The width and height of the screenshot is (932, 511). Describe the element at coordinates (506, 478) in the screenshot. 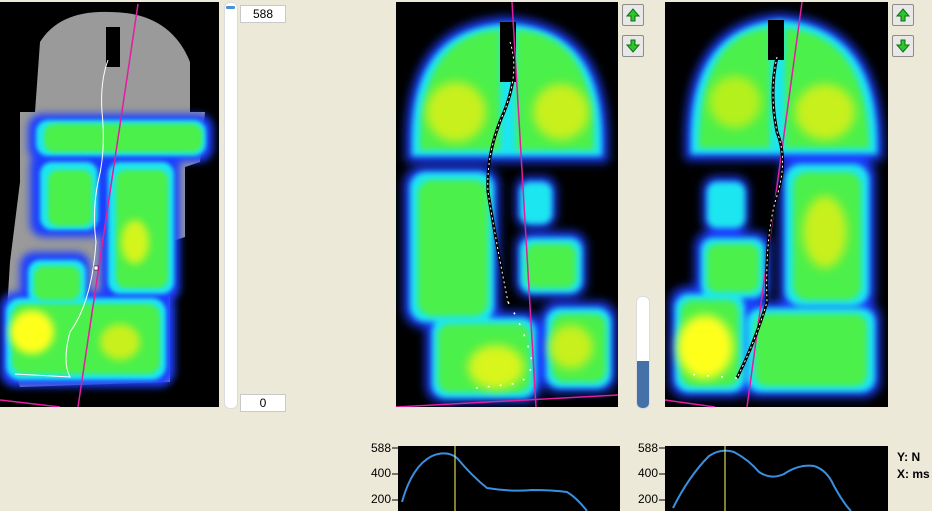

I see `left-force-graph` at that location.